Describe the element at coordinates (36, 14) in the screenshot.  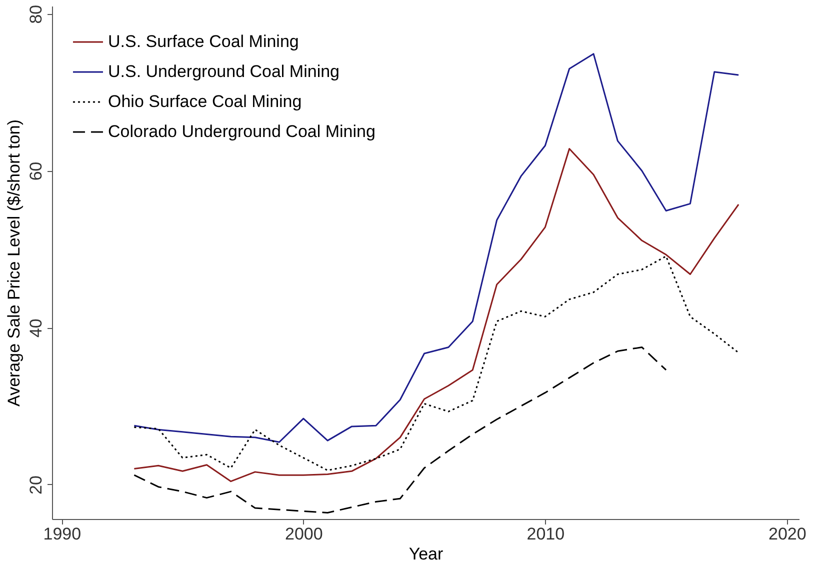
I see `y-tick-label: 80` at that location.